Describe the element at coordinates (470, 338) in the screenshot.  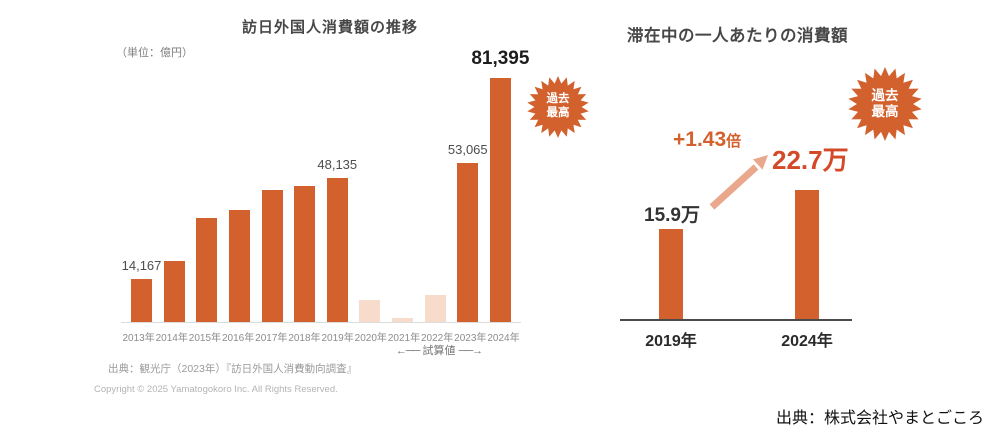
I see `x-label-2023年: 2023年` at that location.